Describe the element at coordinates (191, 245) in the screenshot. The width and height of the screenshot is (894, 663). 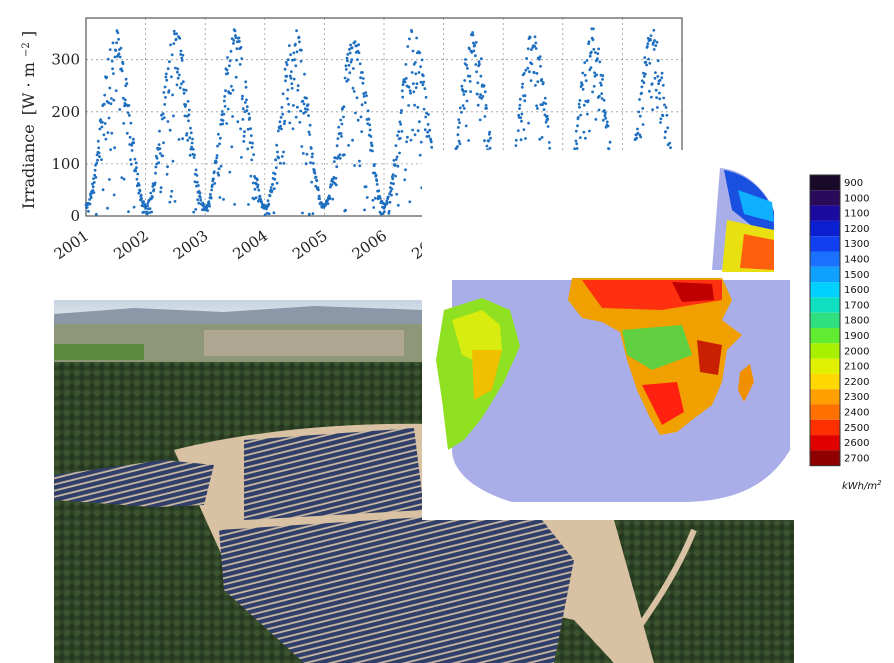
I see `x-tick-label: 2003` at that location.